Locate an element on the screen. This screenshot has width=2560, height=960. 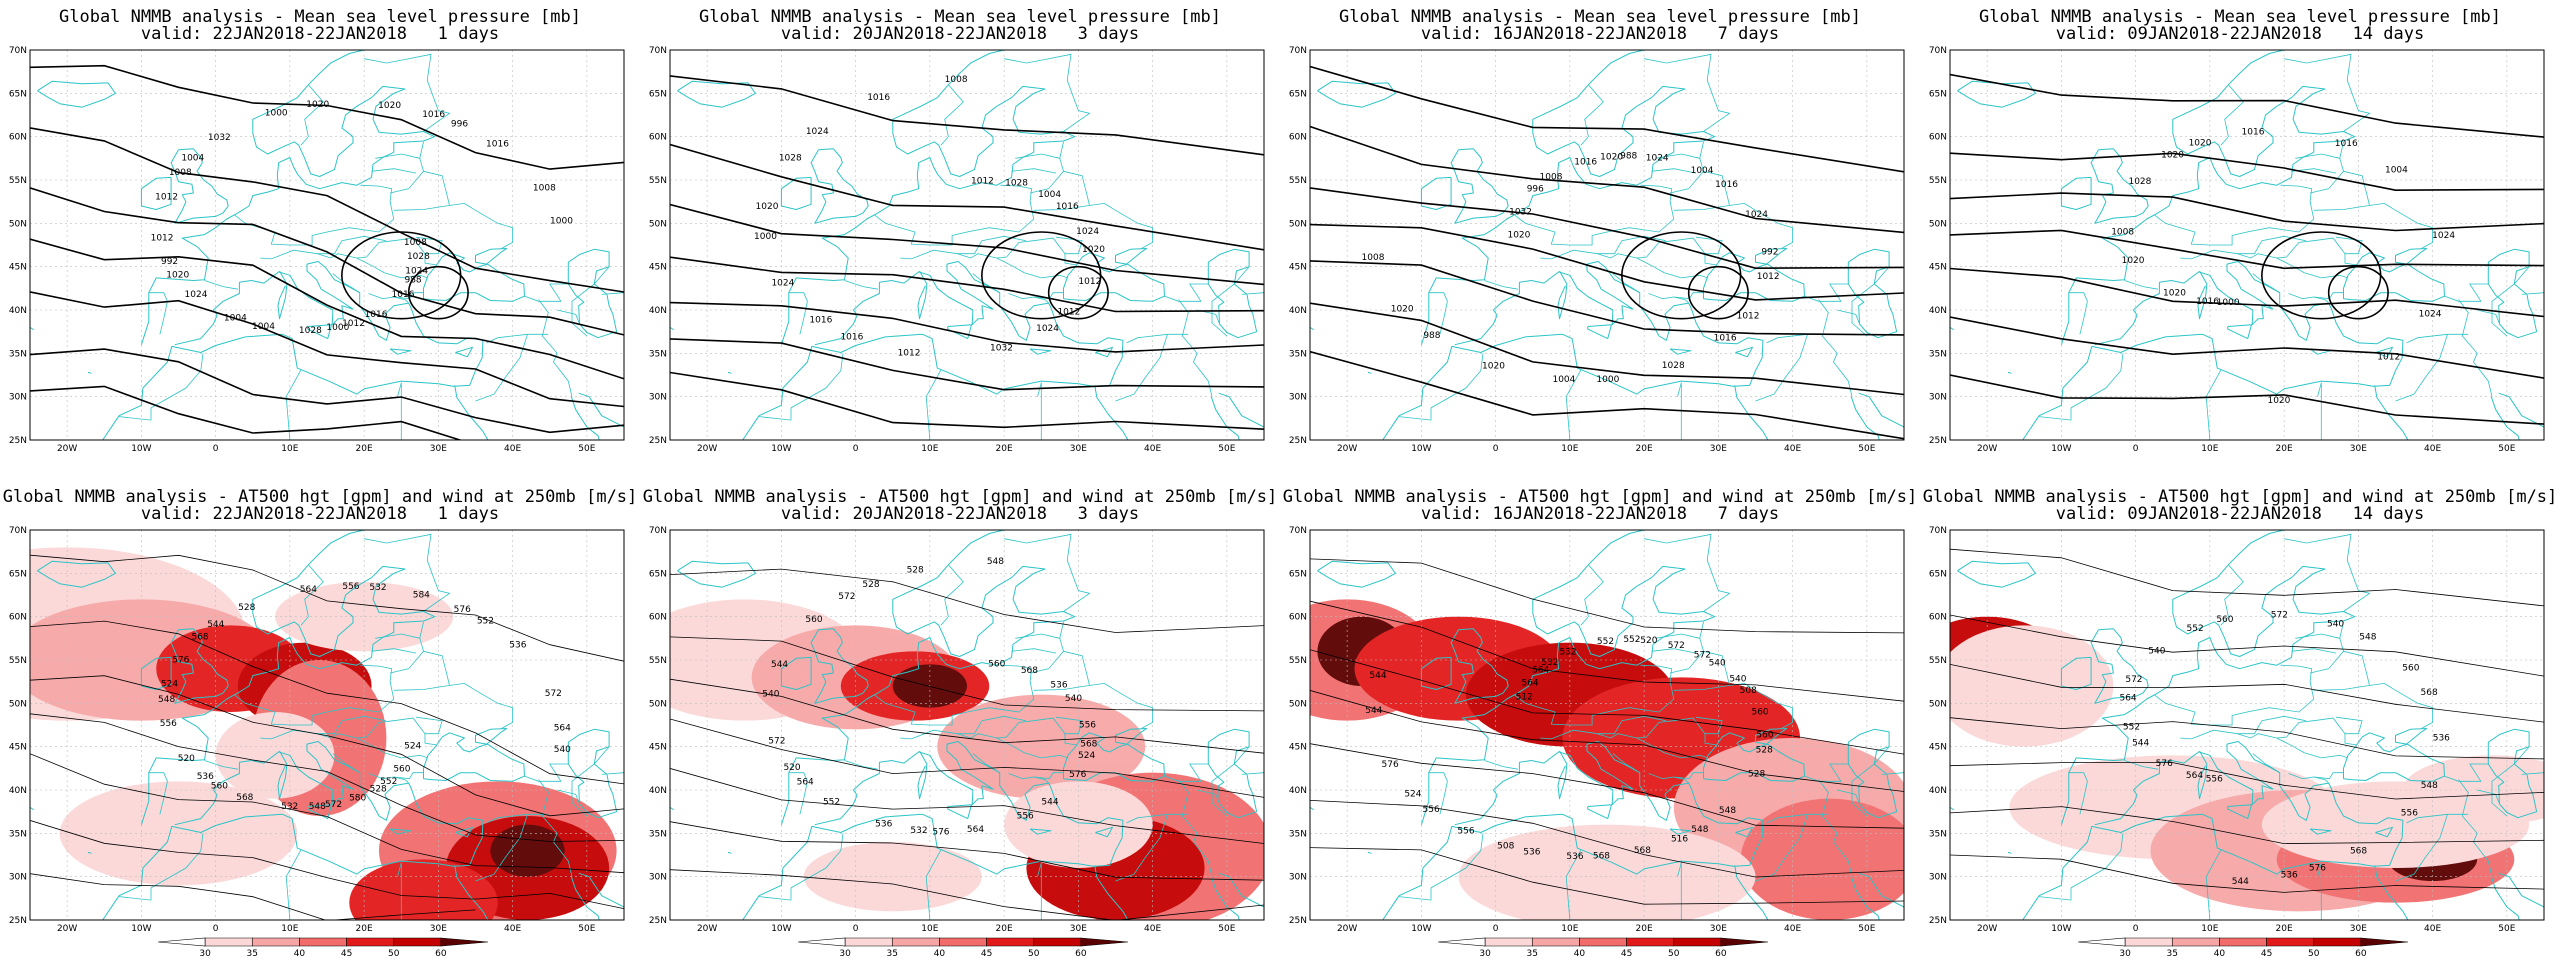
closed-isobar is located at coordinates (438, 292).